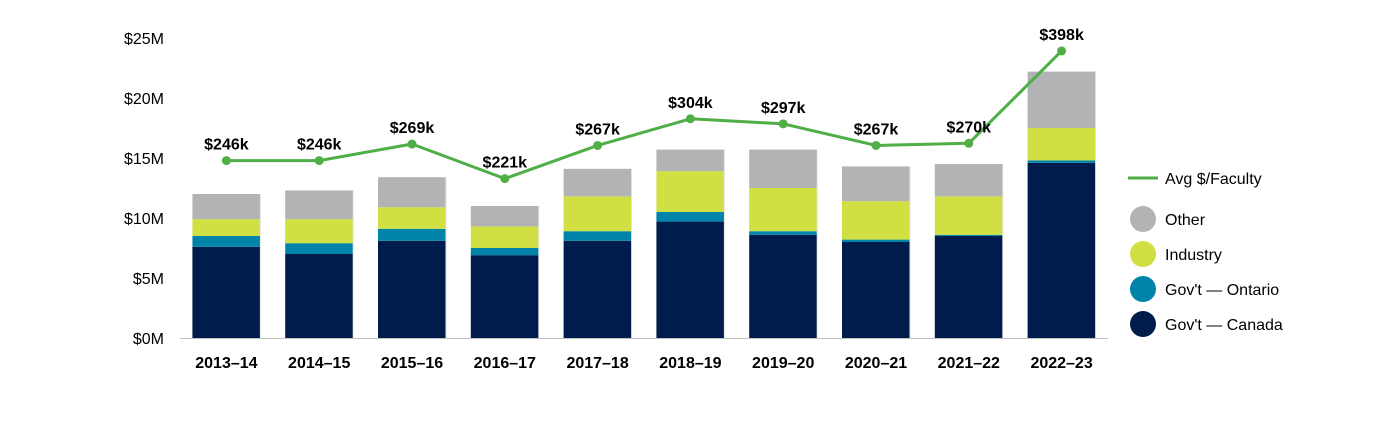 This screenshot has width=1400, height=423. What do you see at coordinates (1061, 363) in the screenshot?
I see `x-tick-label: 2022–23` at bounding box center [1061, 363].